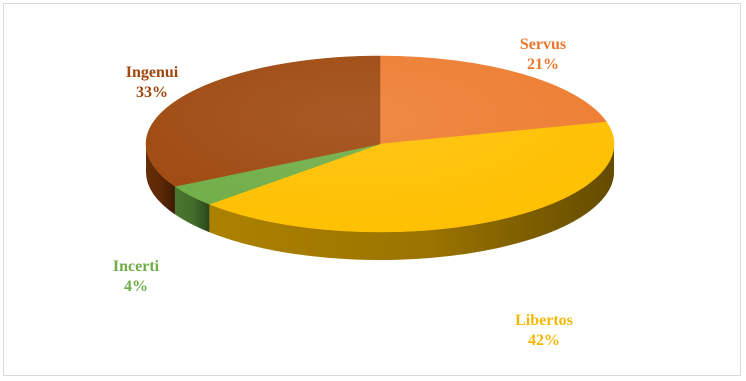  I want to click on slice-value-incerti: 4%, so click(136, 286).